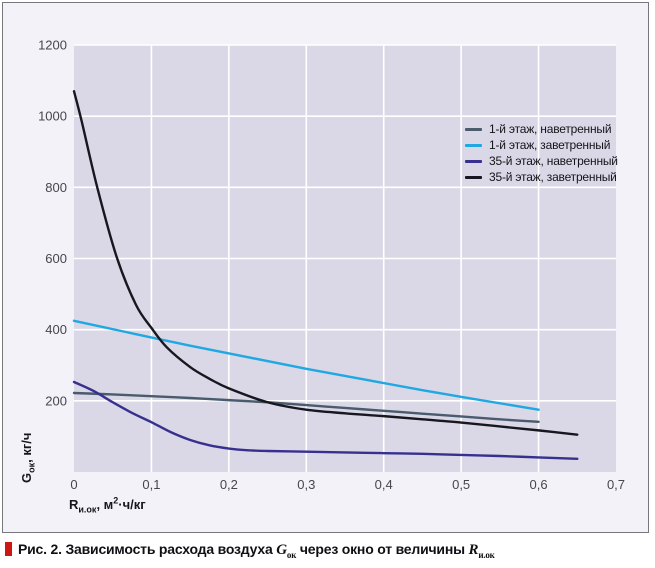 This screenshot has width=655, height=568. I want to click on x-tick-label: 0,4, so click(384, 484).